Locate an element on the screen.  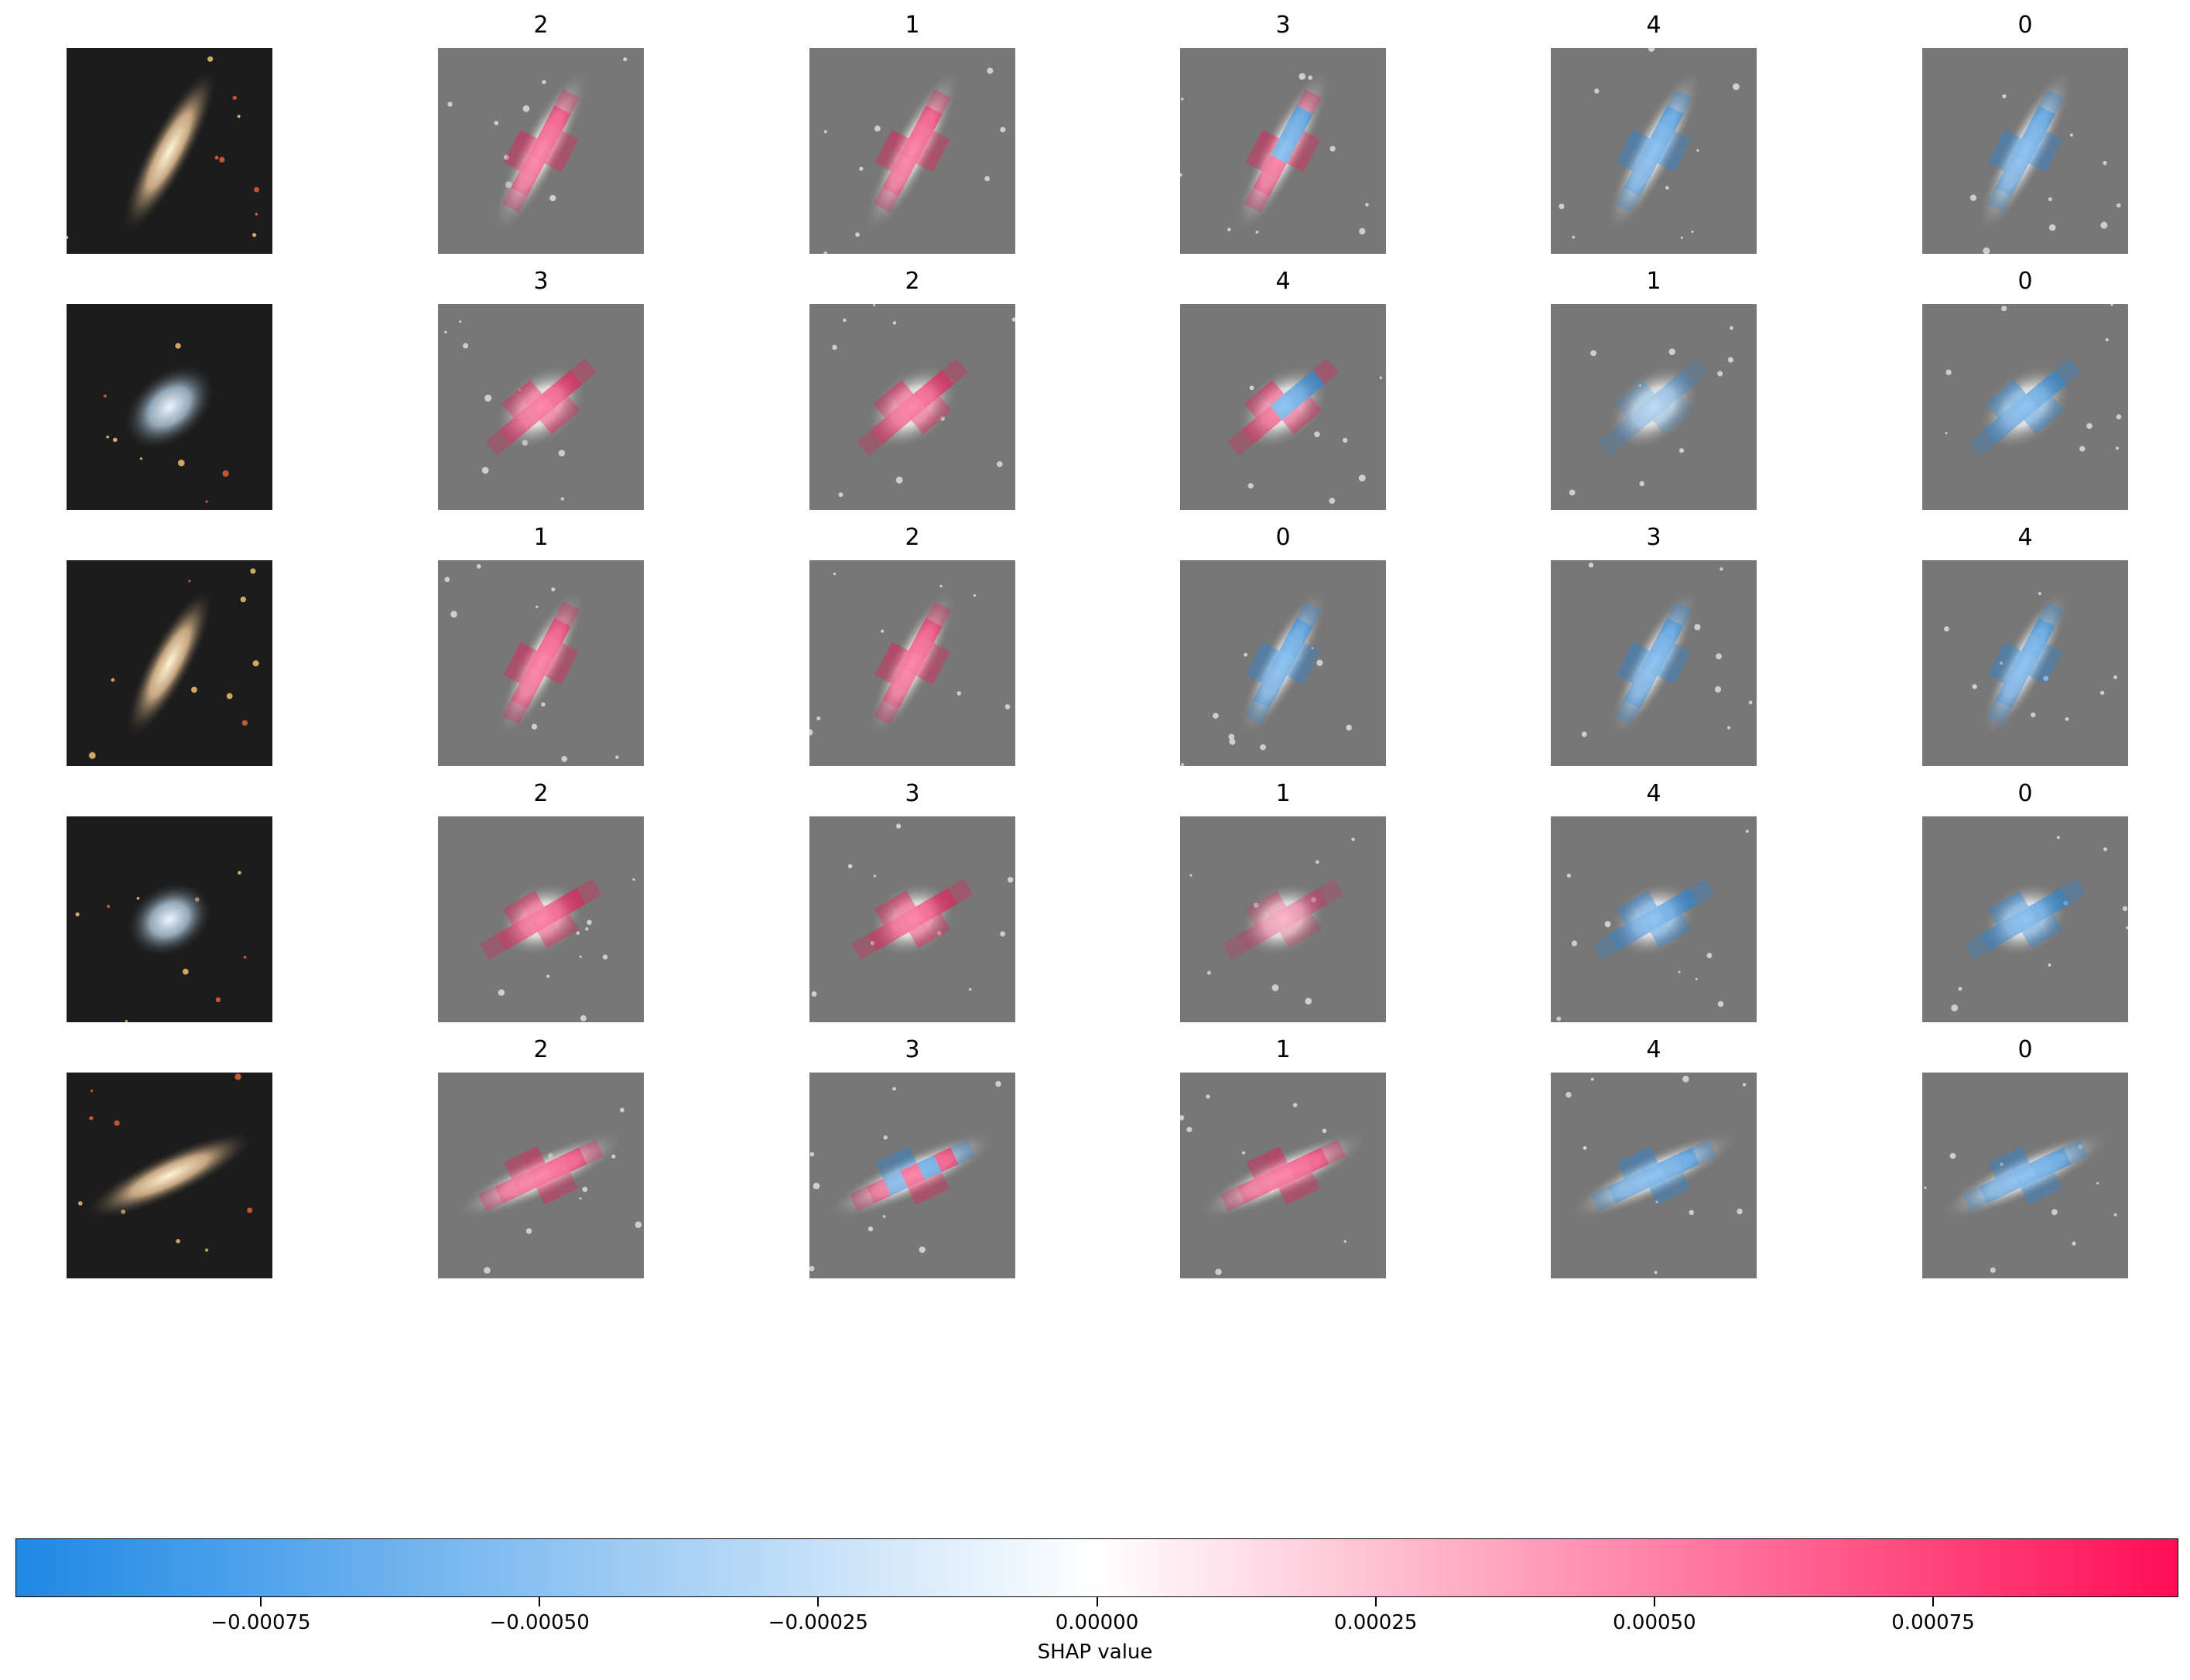
class-label: 3 is located at coordinates (912, 793).